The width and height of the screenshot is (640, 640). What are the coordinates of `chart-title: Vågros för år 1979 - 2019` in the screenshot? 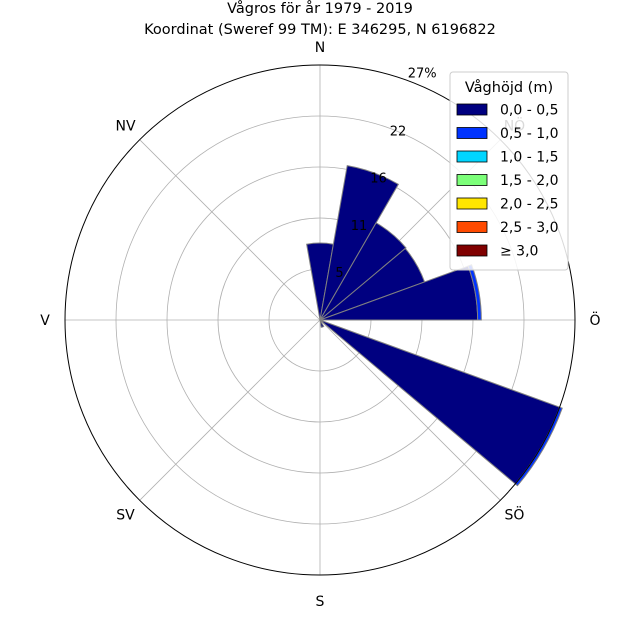 It's located at (320, 8).